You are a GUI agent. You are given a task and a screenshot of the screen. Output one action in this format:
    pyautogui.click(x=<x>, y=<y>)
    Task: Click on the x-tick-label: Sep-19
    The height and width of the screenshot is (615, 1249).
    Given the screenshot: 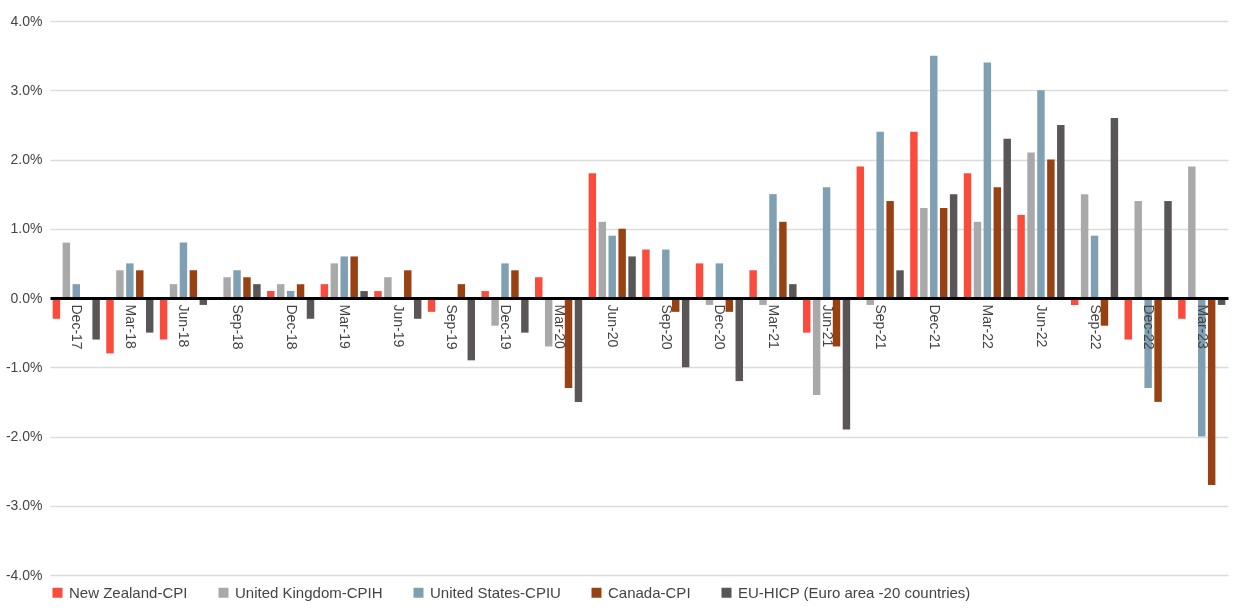 What is the action you would take?
    pyautogui.click(x=452, y=327)
    